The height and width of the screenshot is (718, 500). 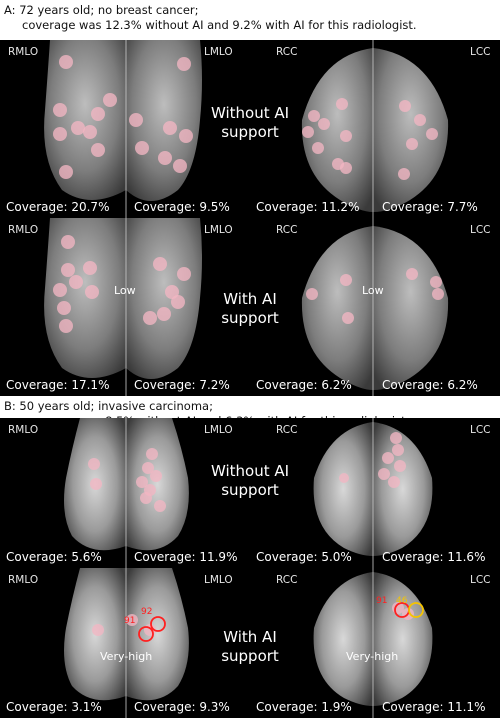 What do you see at coordinates (186, 557) in the screenshot?
I see `coverage-lmlo: Coverage: 11.9%` at bounding box center [186, 557].